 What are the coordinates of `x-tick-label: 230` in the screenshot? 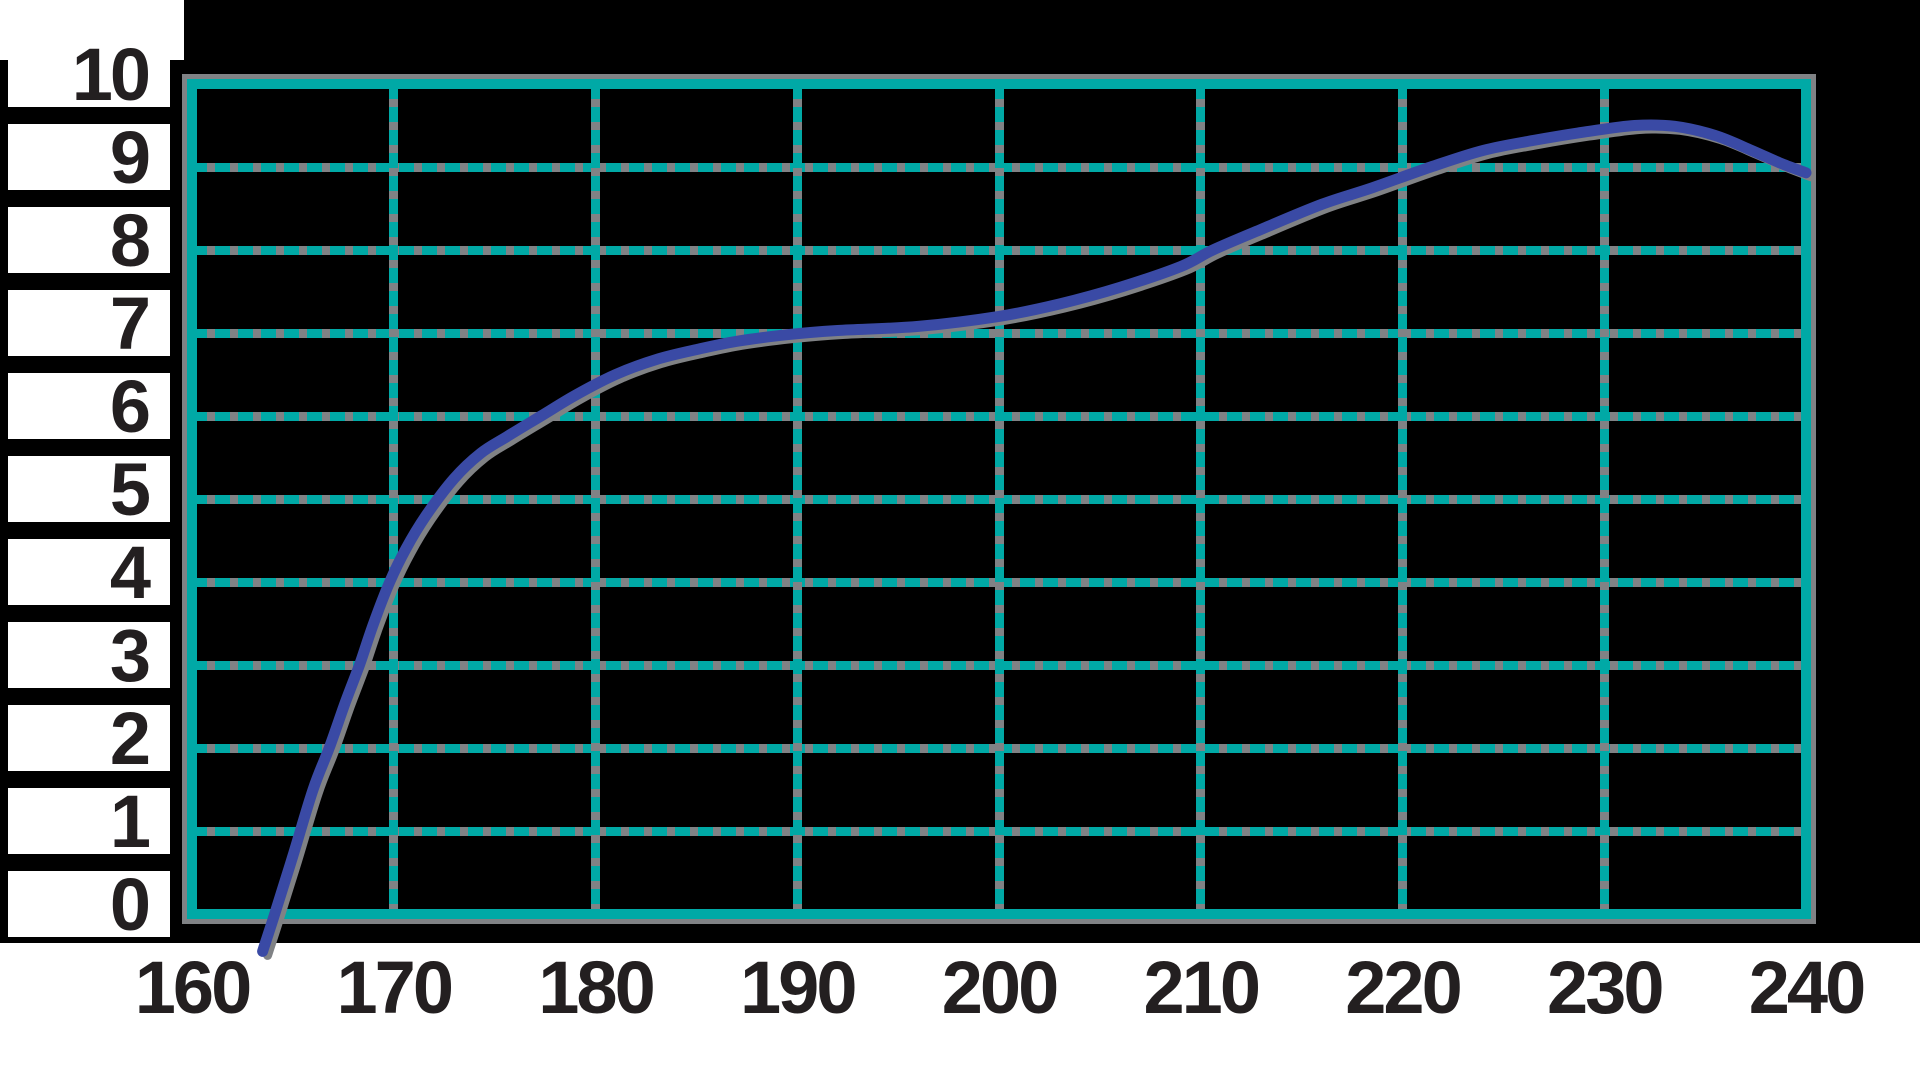 It's located at (1605, 987).